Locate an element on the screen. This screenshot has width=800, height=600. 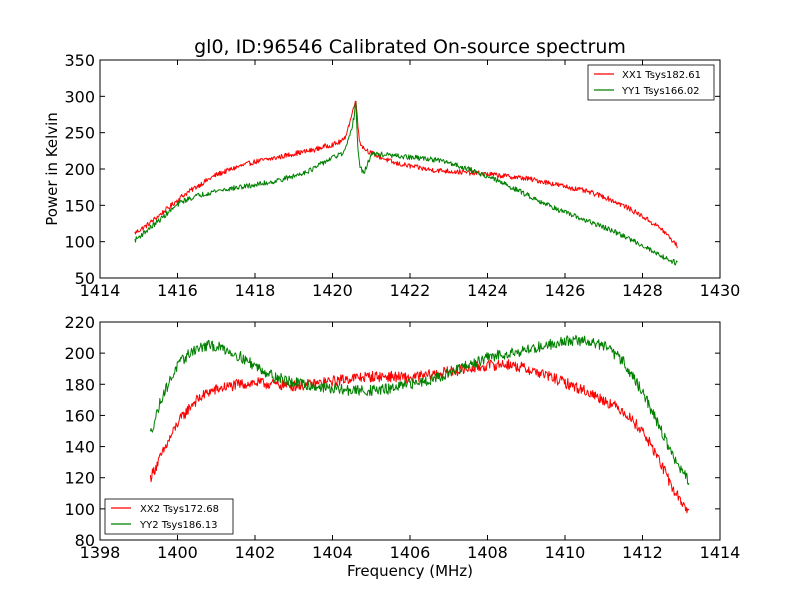
bottom-legend-label-xx2: XX2 Tsys172.68 is located at coordinates (179, 509).